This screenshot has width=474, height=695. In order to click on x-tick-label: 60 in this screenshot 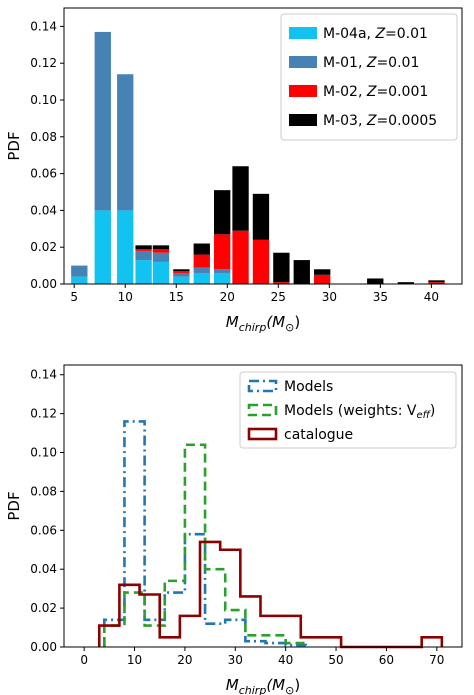, I will do `click(386, 660)`.